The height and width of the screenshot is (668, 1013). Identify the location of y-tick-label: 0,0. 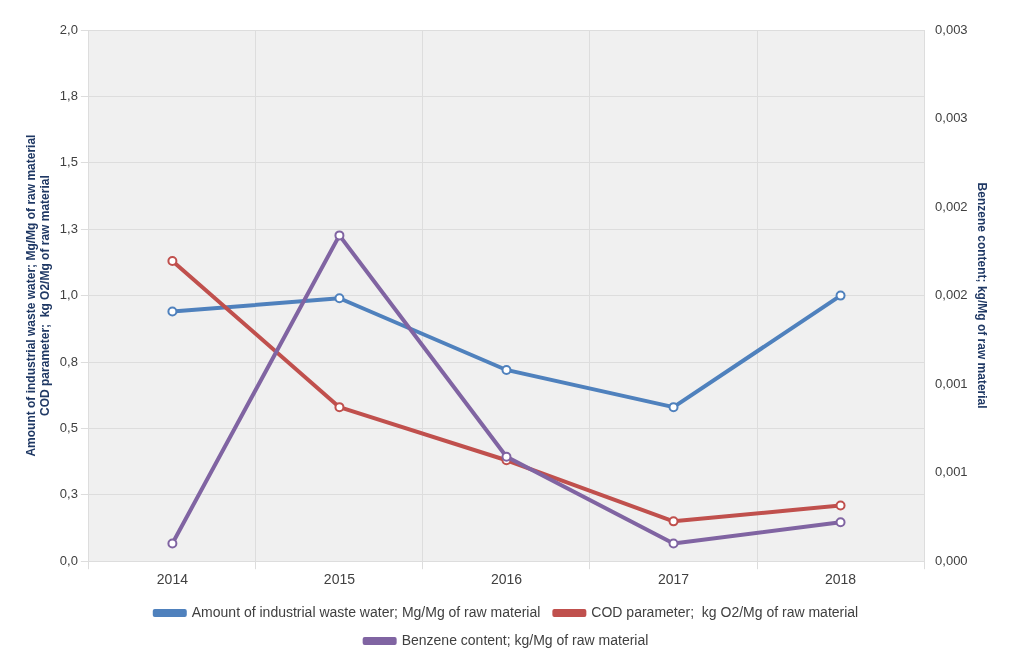
(68, 560).